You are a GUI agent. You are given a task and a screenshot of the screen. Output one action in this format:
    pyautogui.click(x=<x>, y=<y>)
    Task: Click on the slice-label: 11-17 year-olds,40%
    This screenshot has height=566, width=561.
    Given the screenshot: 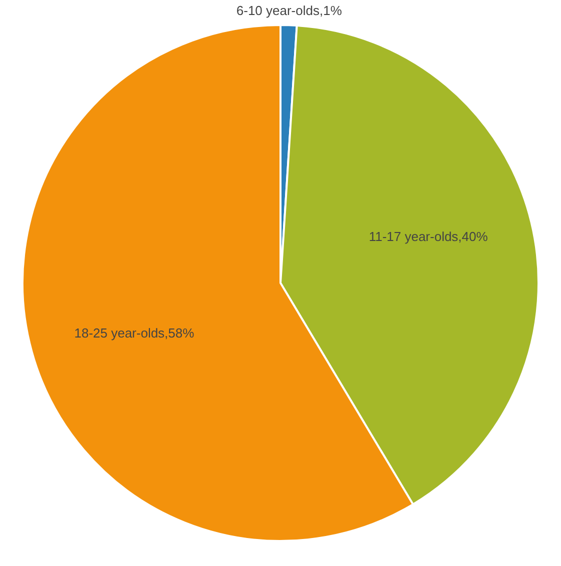 What is the action you would take?
    pyautogui.click(x=428, y=236)
    